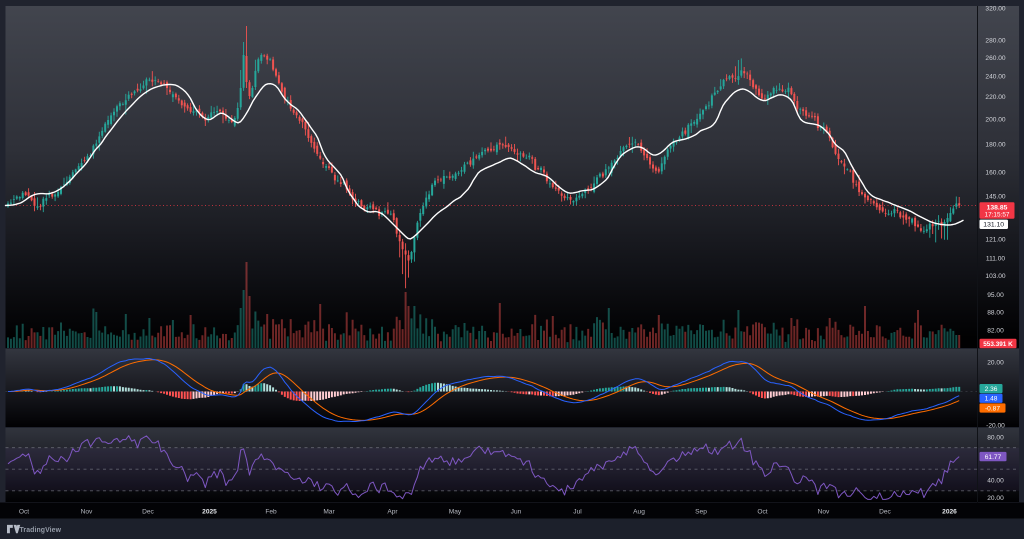 The image size is (1024, 539). I want to click on svg-text: 145.00, so click(995, 196).